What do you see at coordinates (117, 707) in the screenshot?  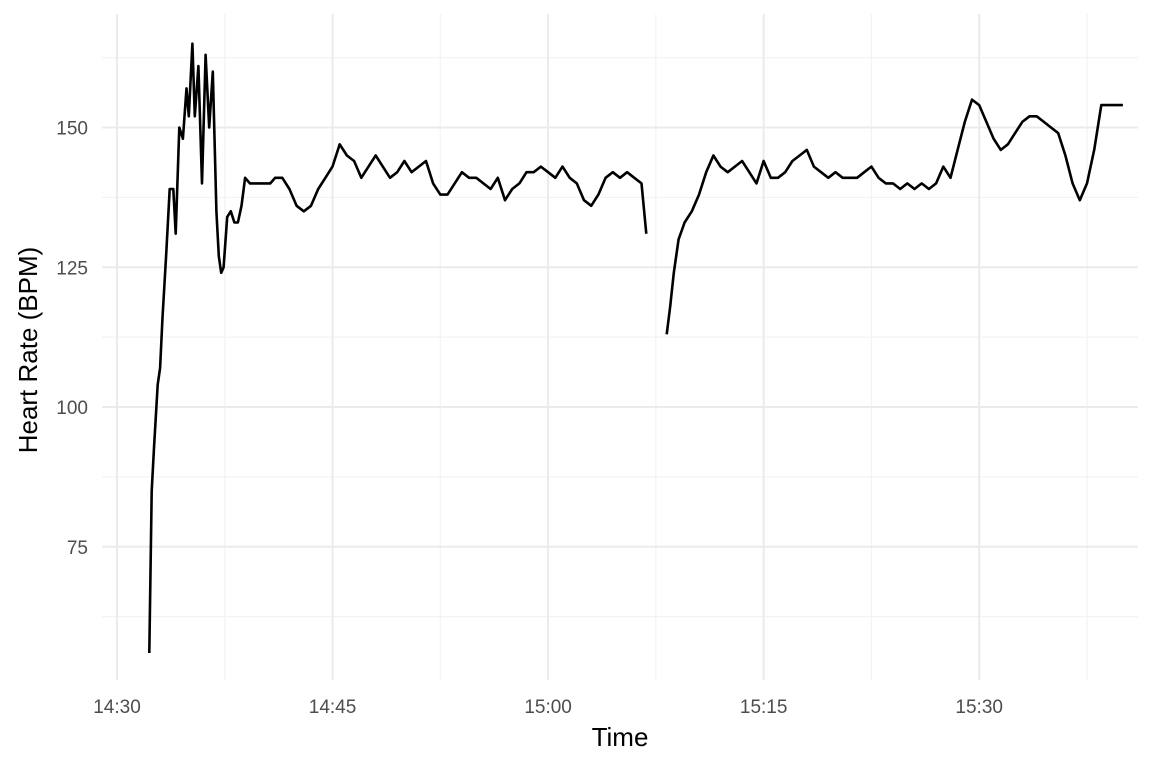 I see `x-tick-label: 14:30` at bounding box center [117, 707].